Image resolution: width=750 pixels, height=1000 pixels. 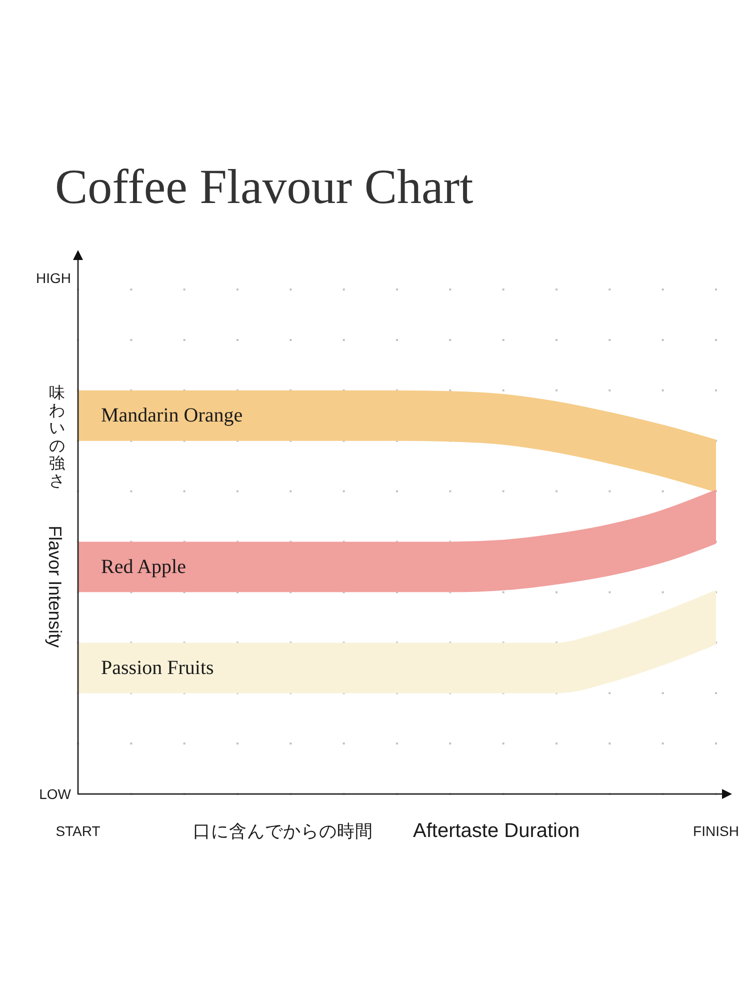 I want to click on annotation: LOW, so click(x=55, y=794).